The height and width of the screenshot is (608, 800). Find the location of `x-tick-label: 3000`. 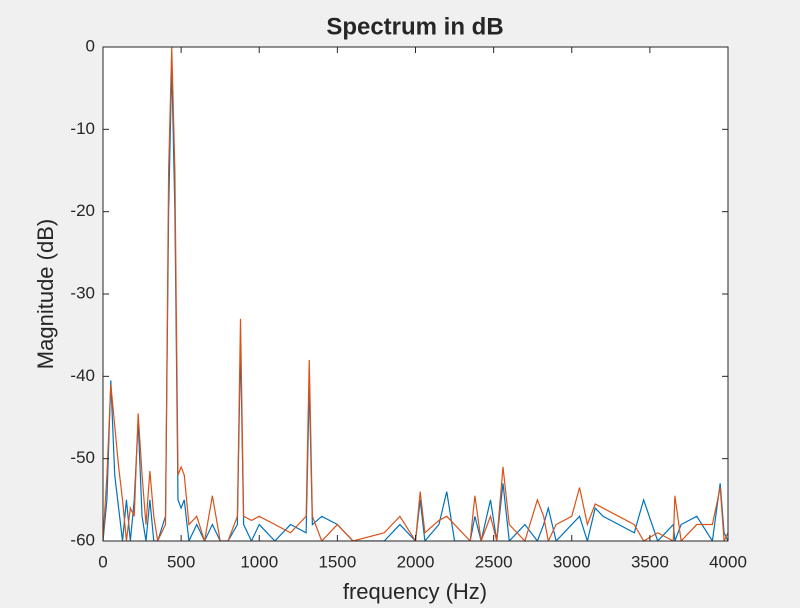

x-tick-label: 3000 is located at coordinates (572, 561).